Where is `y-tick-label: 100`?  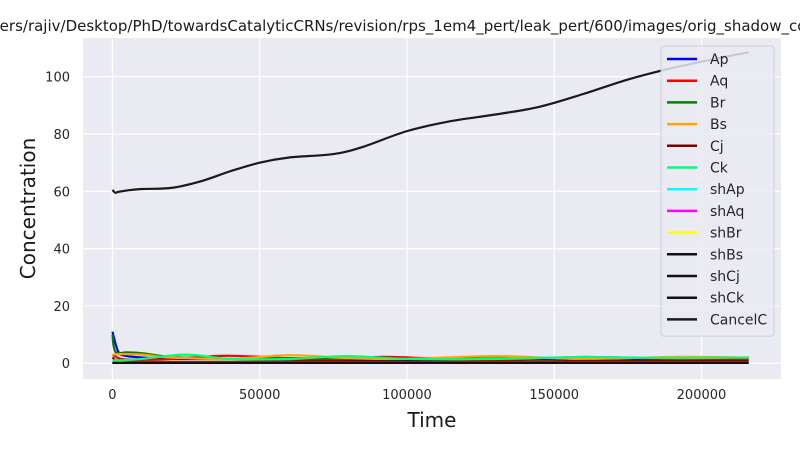 y-tick-label: 100 is located at coordinates (57, 78).